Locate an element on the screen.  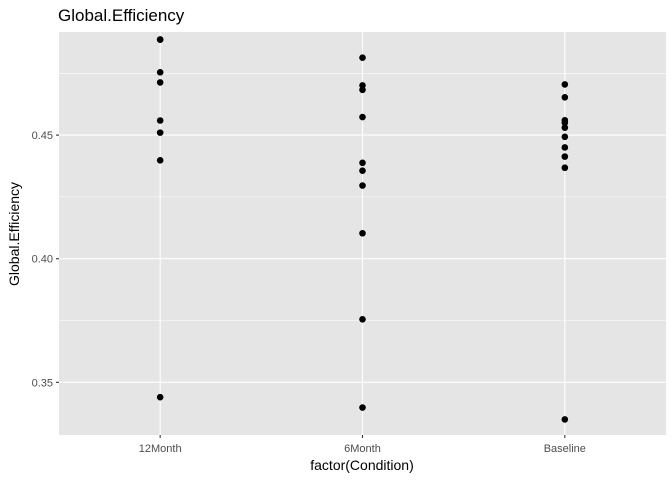
x-tick-label-12month: 12Month is located at coordinates (160, 449).